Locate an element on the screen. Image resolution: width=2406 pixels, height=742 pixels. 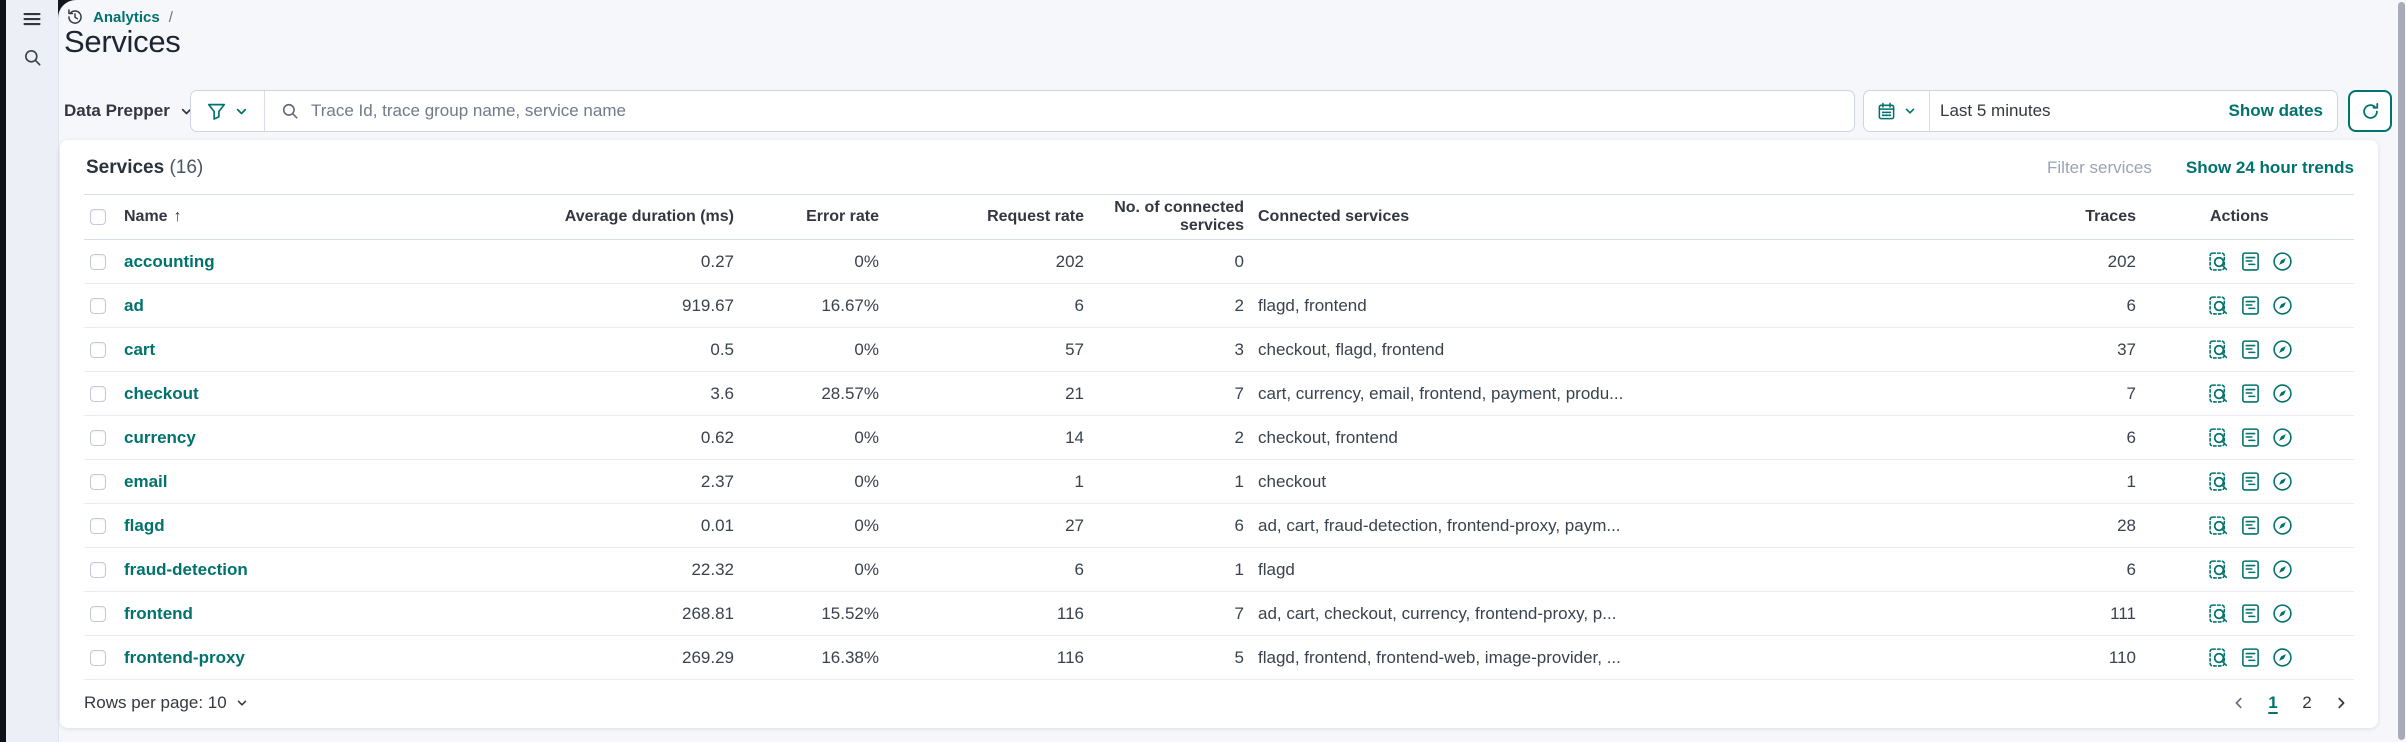
connected-count-cell: 0 is located at coordinates (1239, 261).